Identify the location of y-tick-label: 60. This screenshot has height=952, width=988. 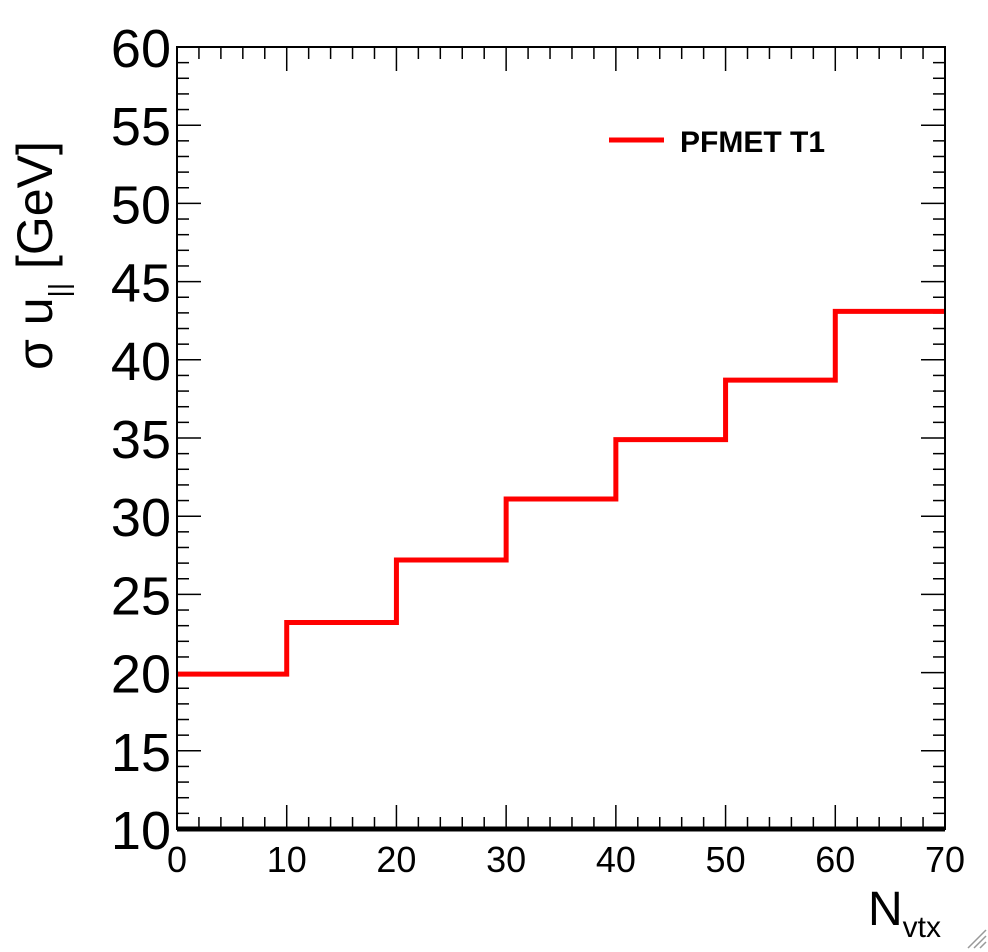
(141, 49).